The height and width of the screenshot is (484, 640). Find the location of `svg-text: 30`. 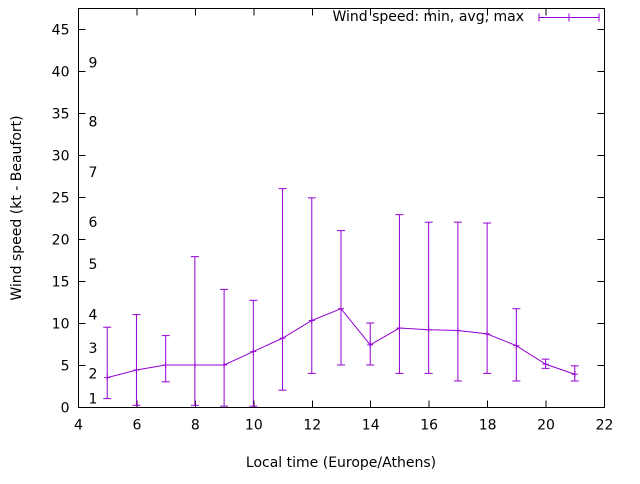

svg-text: 30 is located at coordinates (61, 157).